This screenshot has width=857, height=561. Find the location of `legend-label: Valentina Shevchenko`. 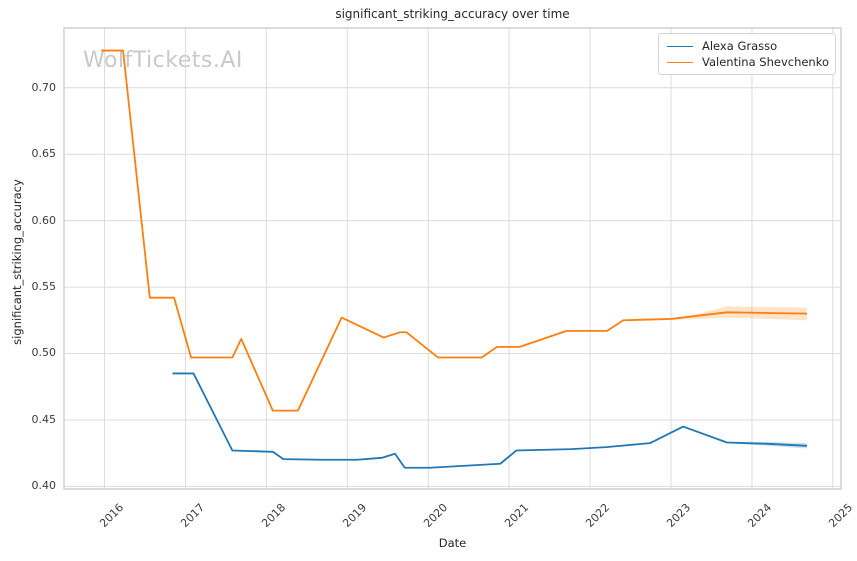

legend-label: Valentina Shevchenko is located at coordinates (766, 62).